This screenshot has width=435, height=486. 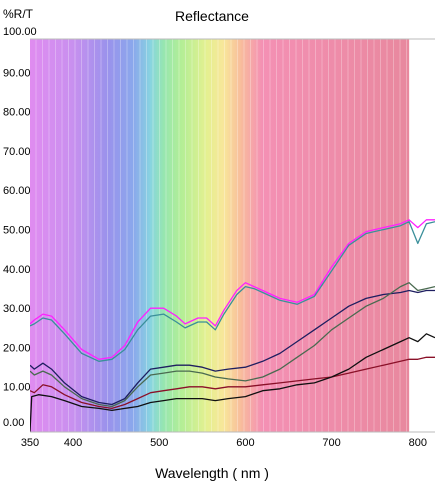 What do you see at coordinates (17, 152) in the screenshot?
I see `y-tick-label: 70.00` at bounding box center [17, 152].